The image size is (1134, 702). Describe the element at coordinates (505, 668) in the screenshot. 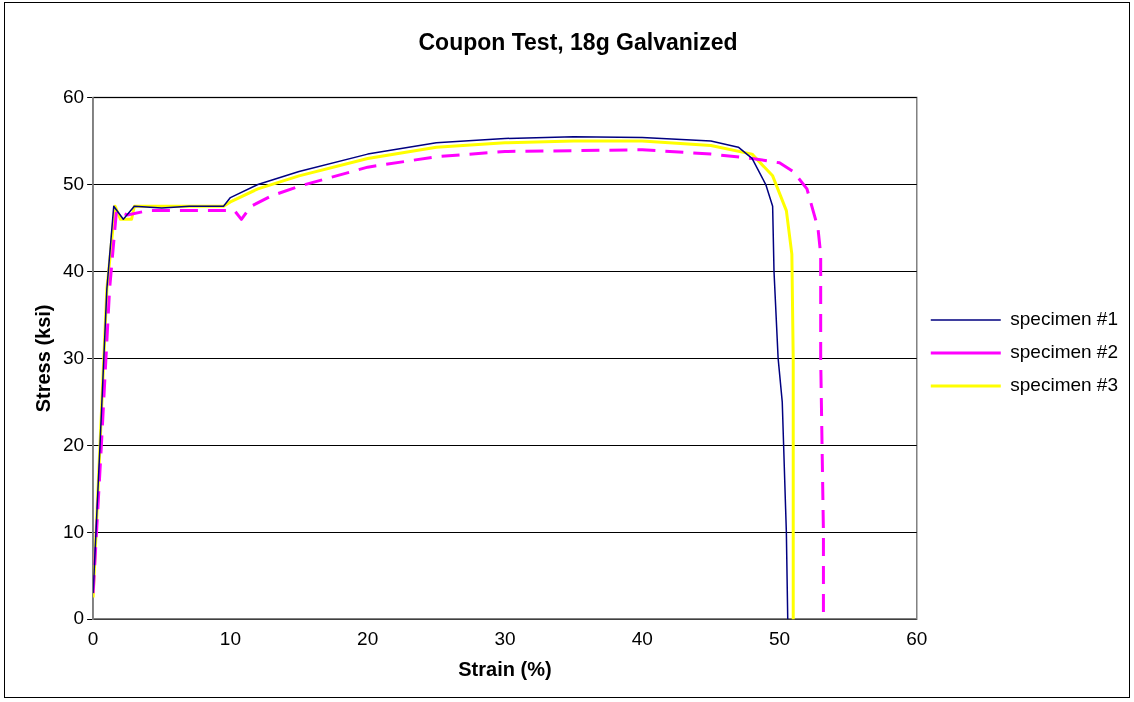

I see `x-axis-title: Strain (%)` at that location.